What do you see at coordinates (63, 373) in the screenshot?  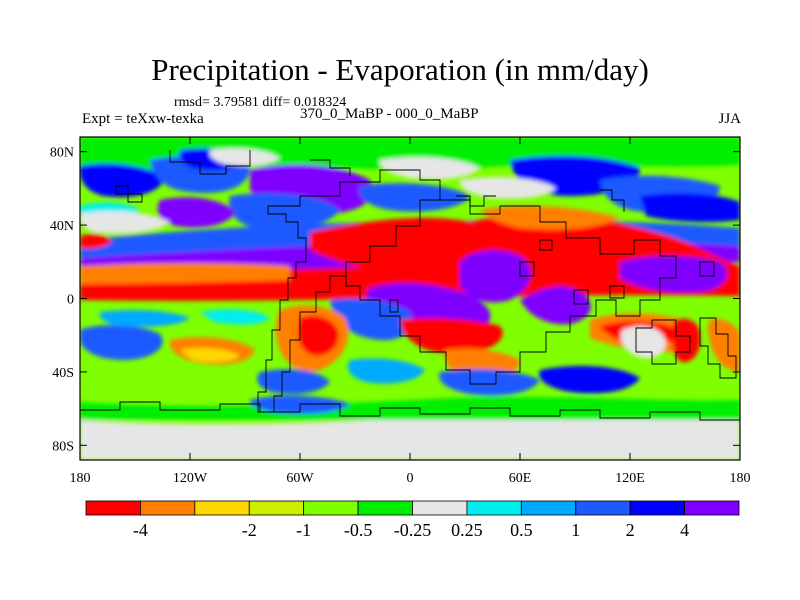 I see `lat-tick-label: 40S` at bounding box center [63, 373].